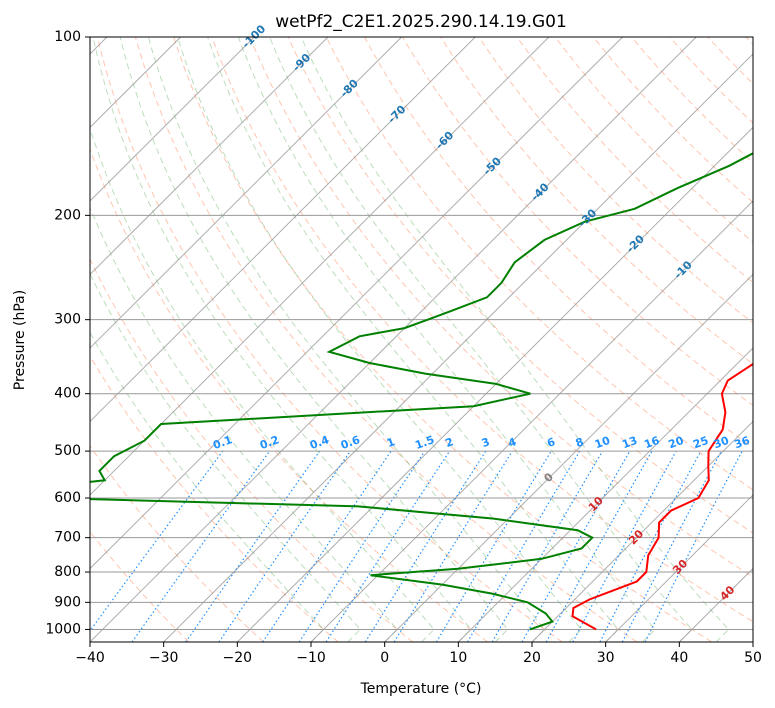 The width and height of the screenshot is (775, 708). What do you see at coordinates (311, 658) in the screenshot?
I see `x-tick-label: −10` at bounding box center [311, 658].